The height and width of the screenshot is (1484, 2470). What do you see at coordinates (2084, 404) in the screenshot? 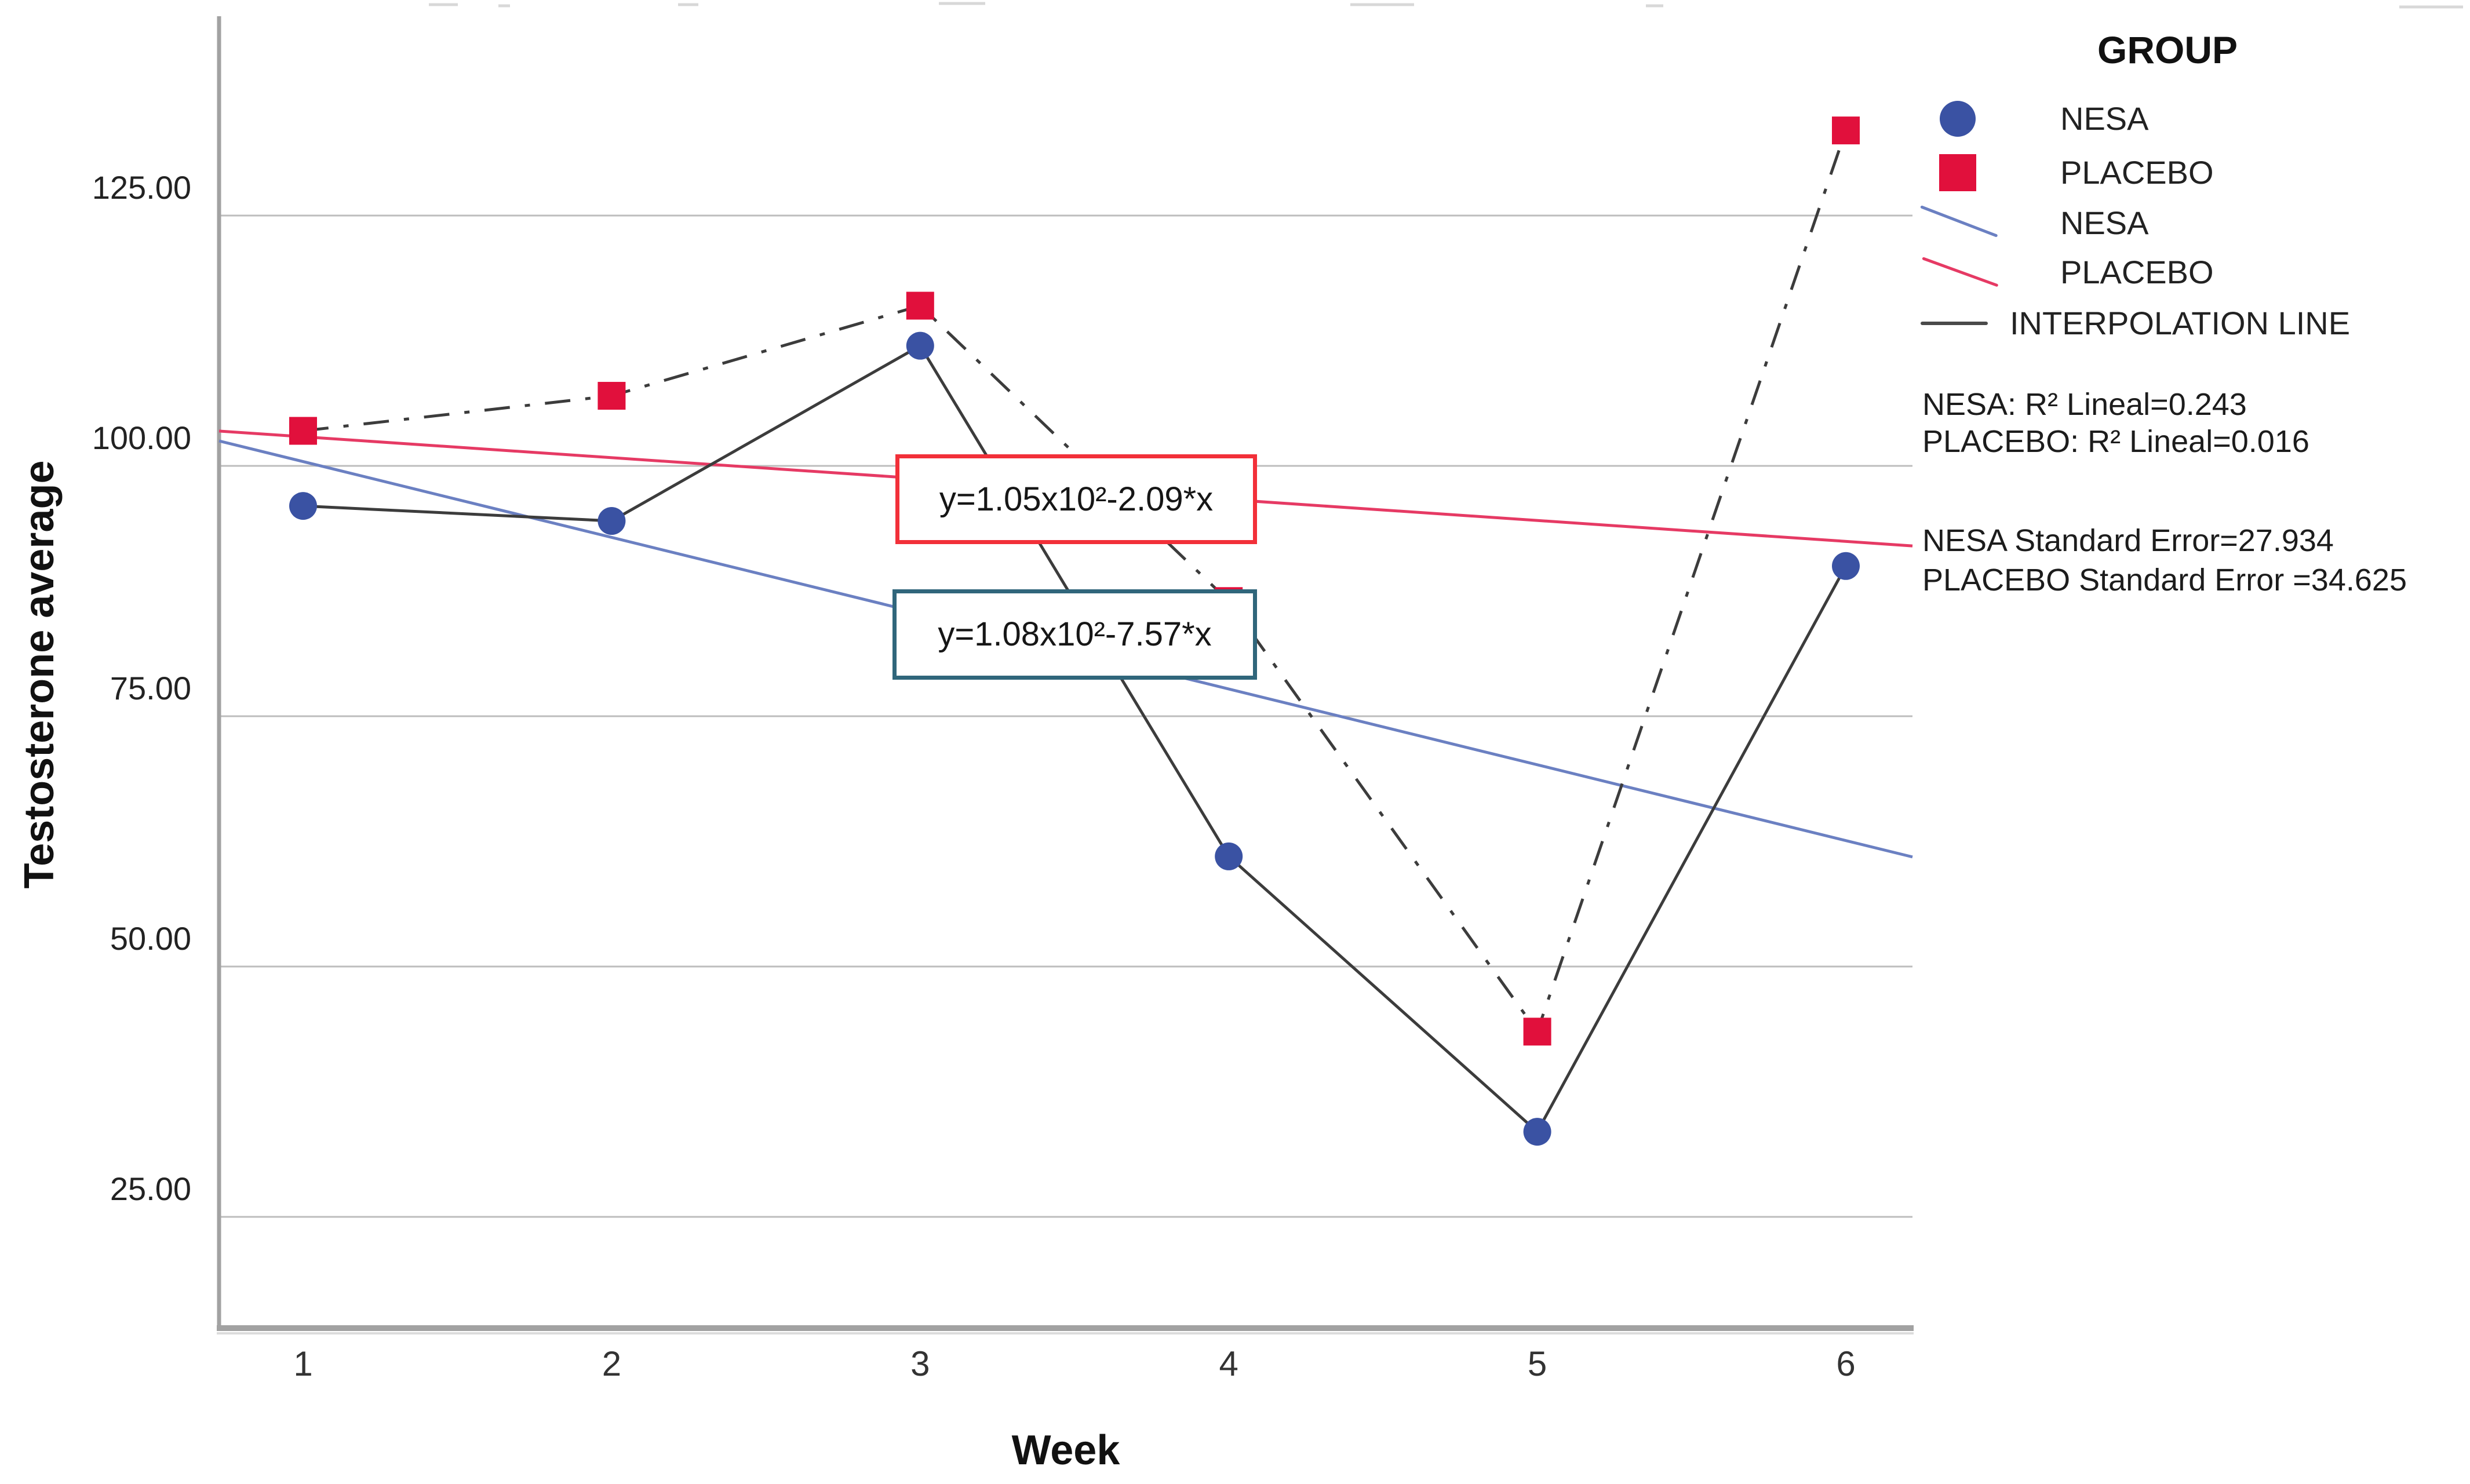
I see `nesa-r2-text: NESA: R² Lineal=0.243` at bounding box center [2084, 404].